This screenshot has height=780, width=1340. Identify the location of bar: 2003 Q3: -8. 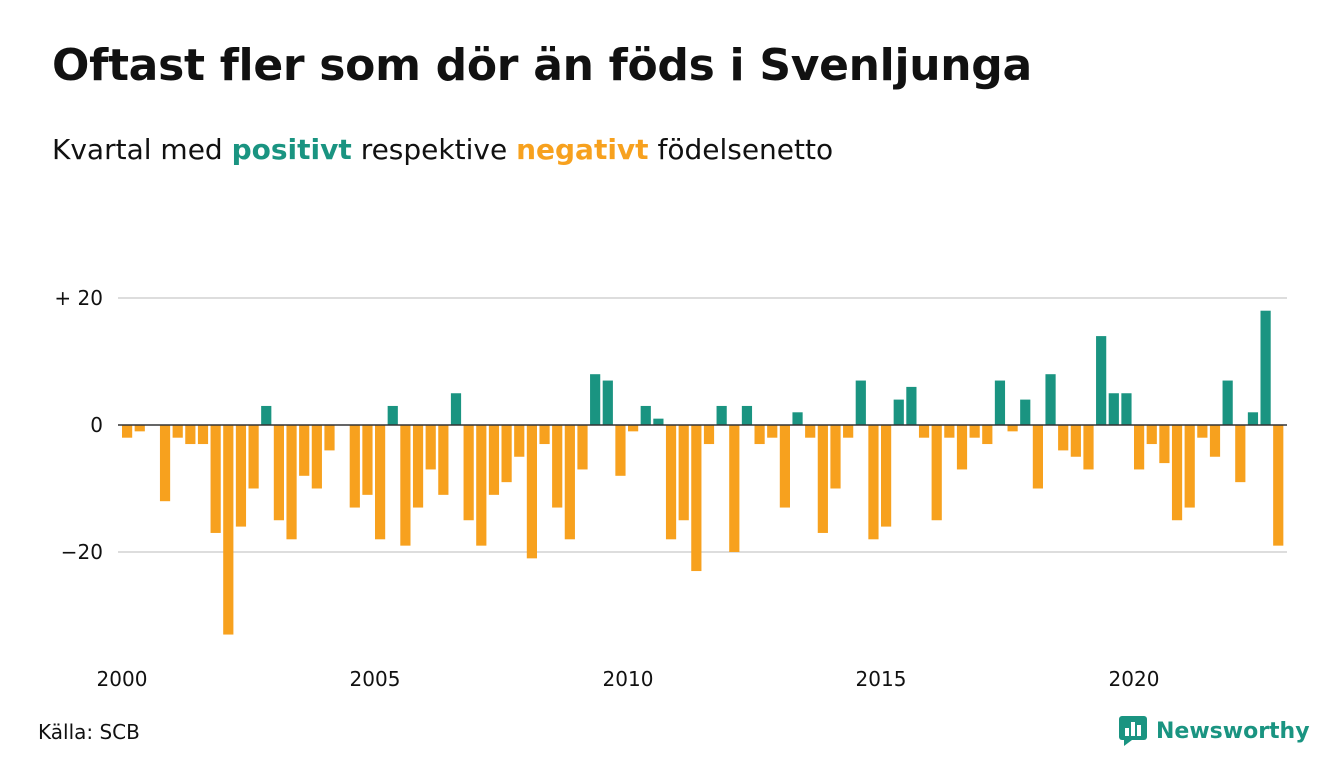
(304, 450).